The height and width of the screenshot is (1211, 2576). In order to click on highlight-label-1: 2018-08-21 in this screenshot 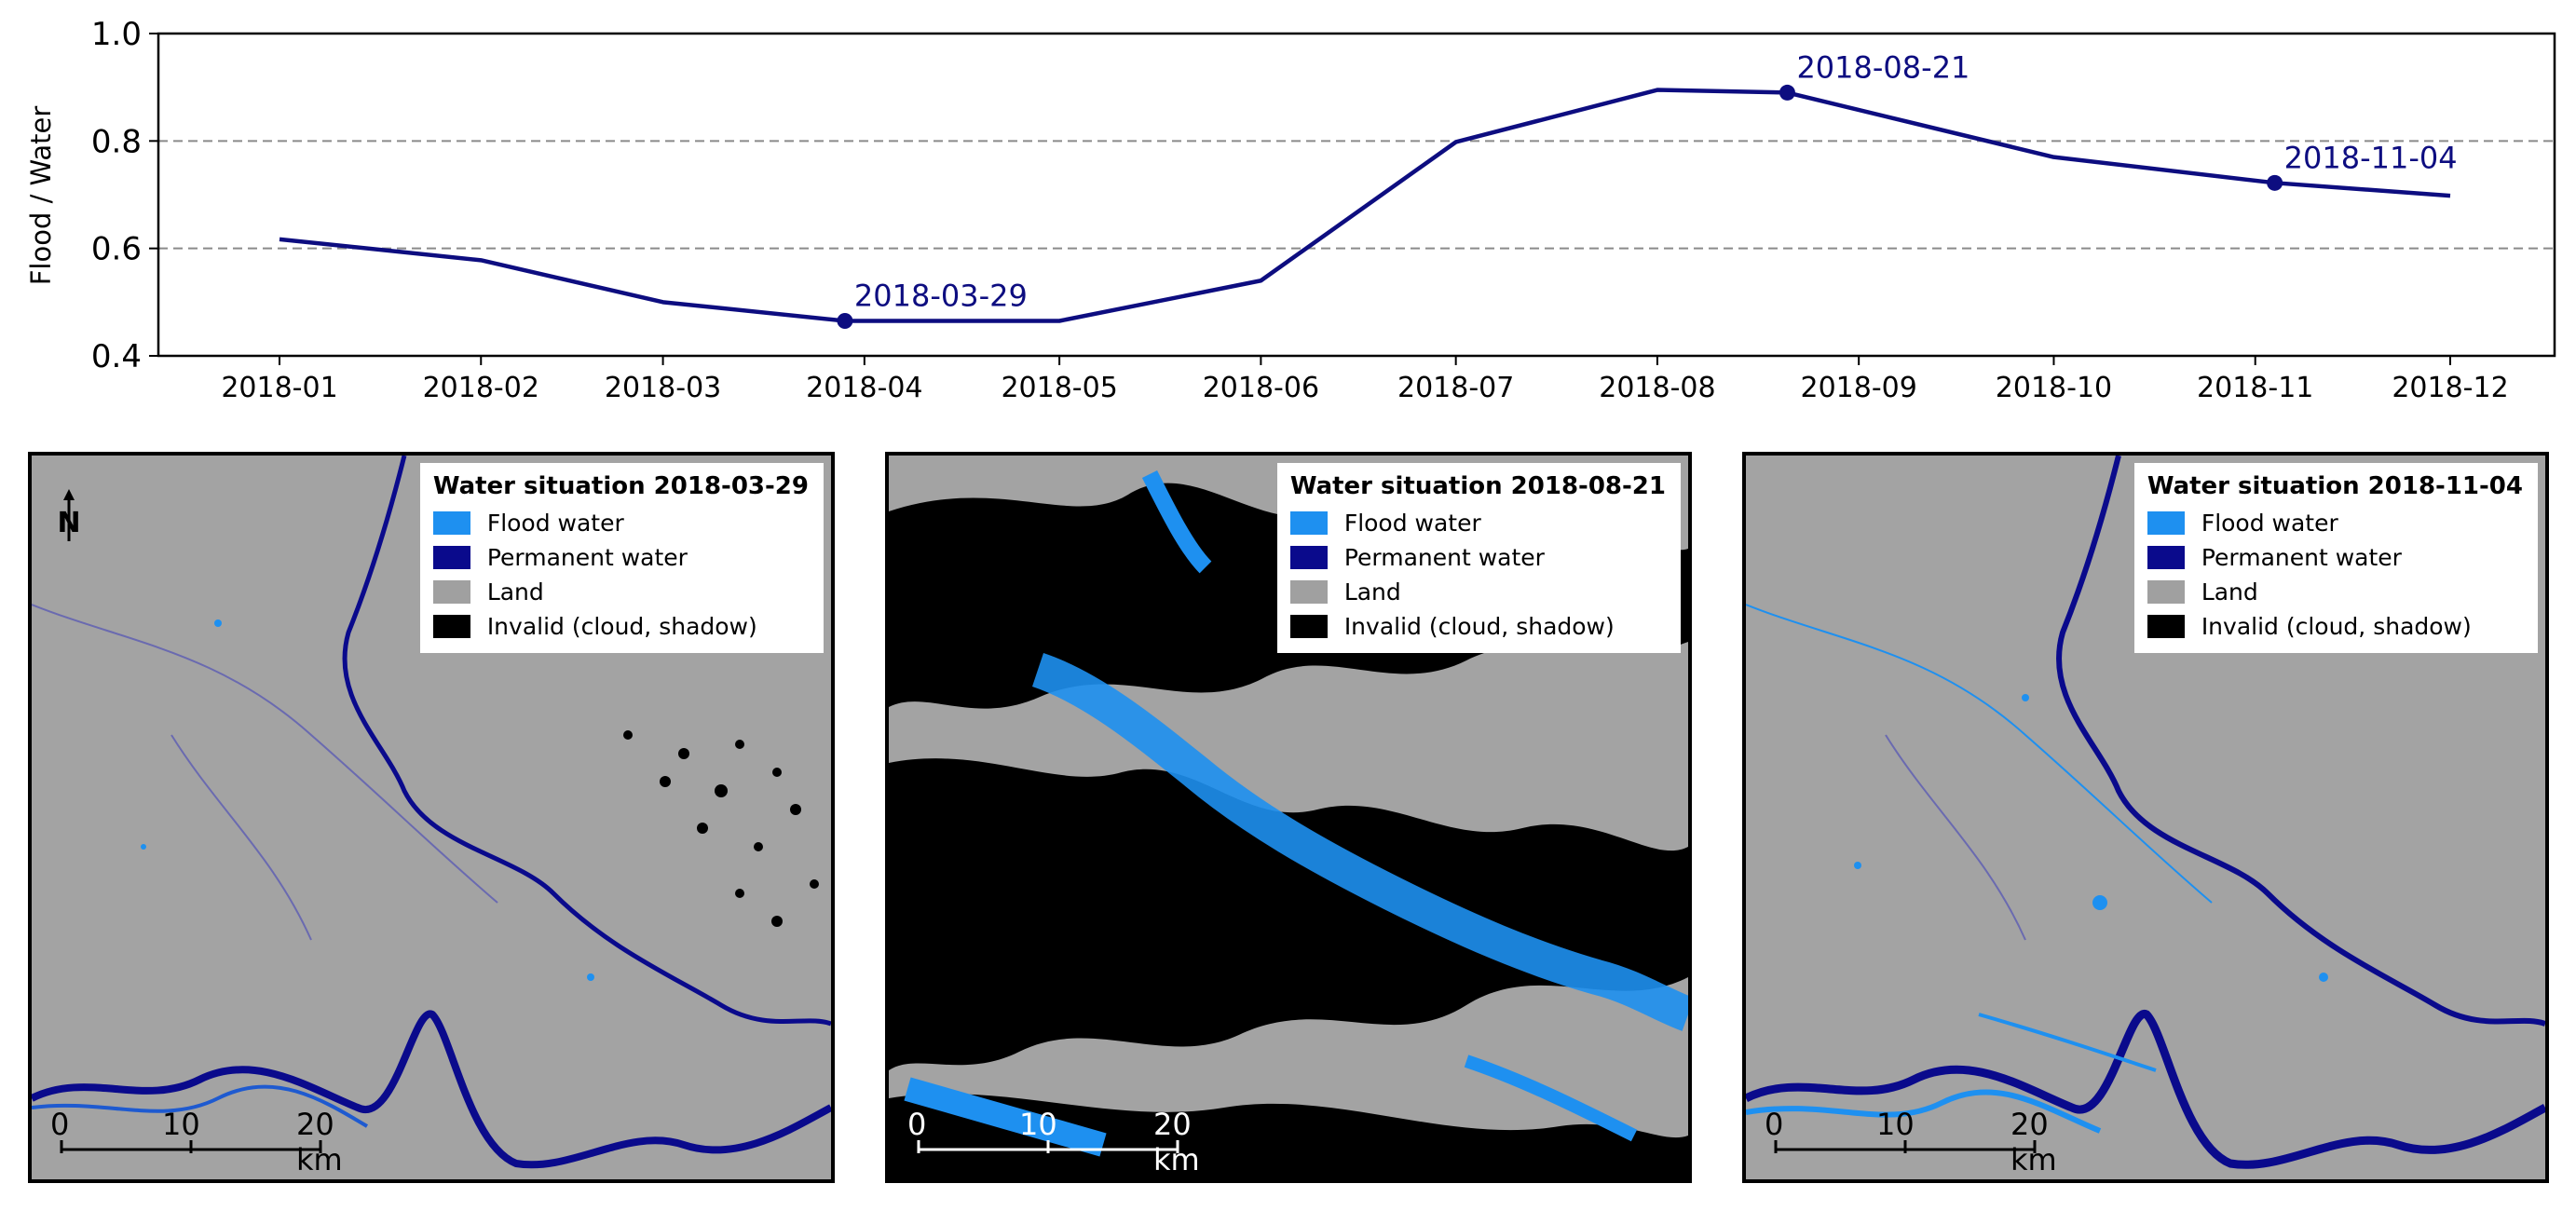, I will do `click(1882, 67)`.